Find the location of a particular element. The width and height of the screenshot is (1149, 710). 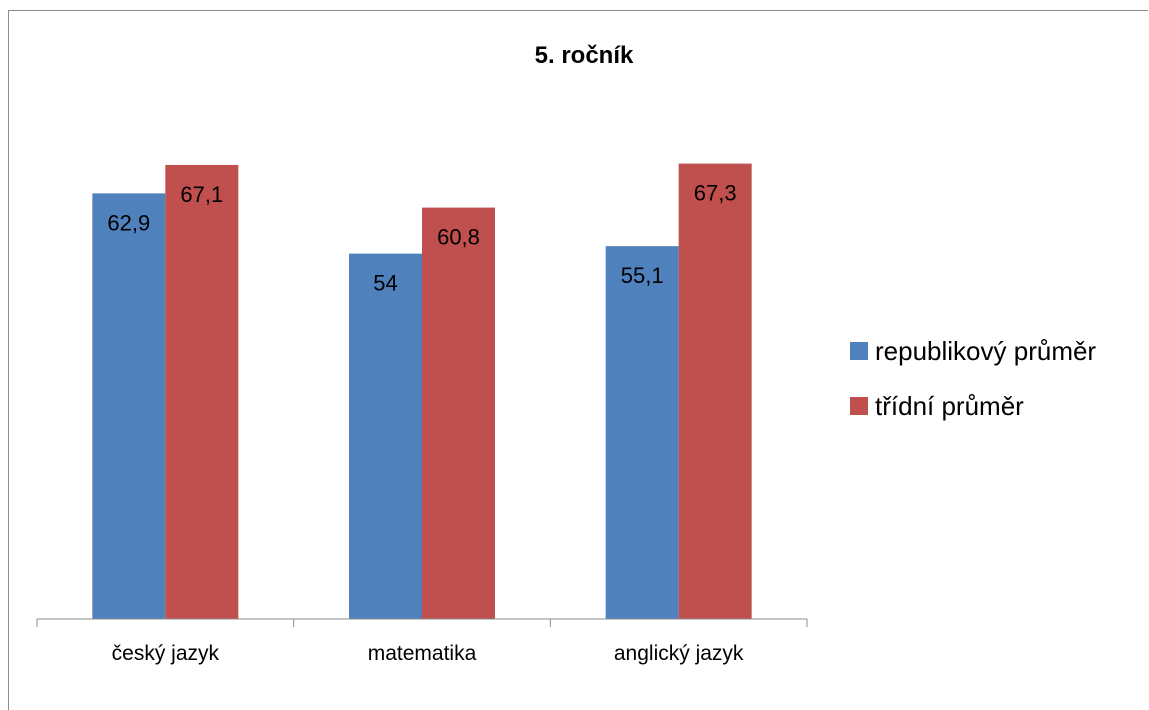

data-label: 67,1 is located at coordinates (201, 194).